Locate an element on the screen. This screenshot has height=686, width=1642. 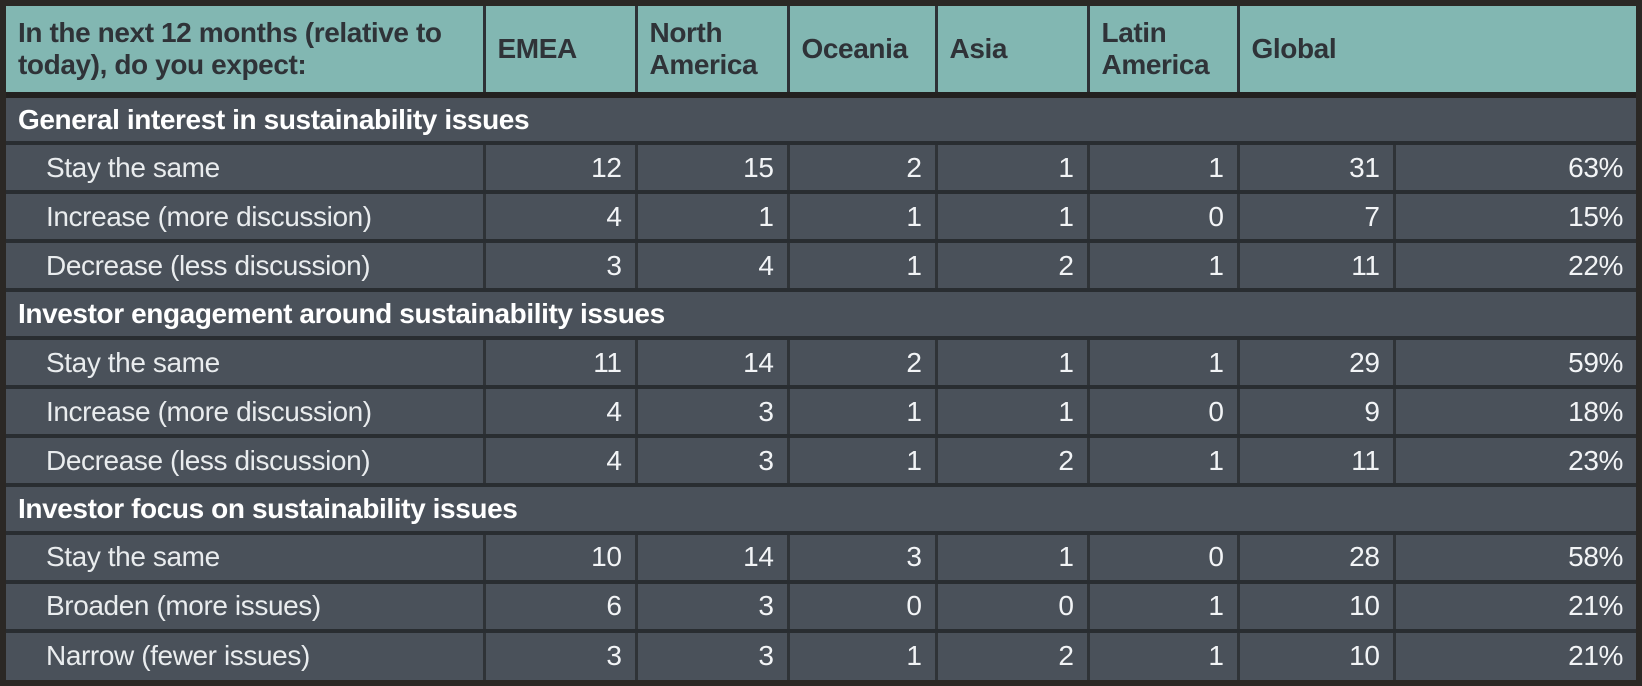
table-row: Broaden (more issues) 6 3 0 0 1 10 21% is located at coordinates (821, 607).